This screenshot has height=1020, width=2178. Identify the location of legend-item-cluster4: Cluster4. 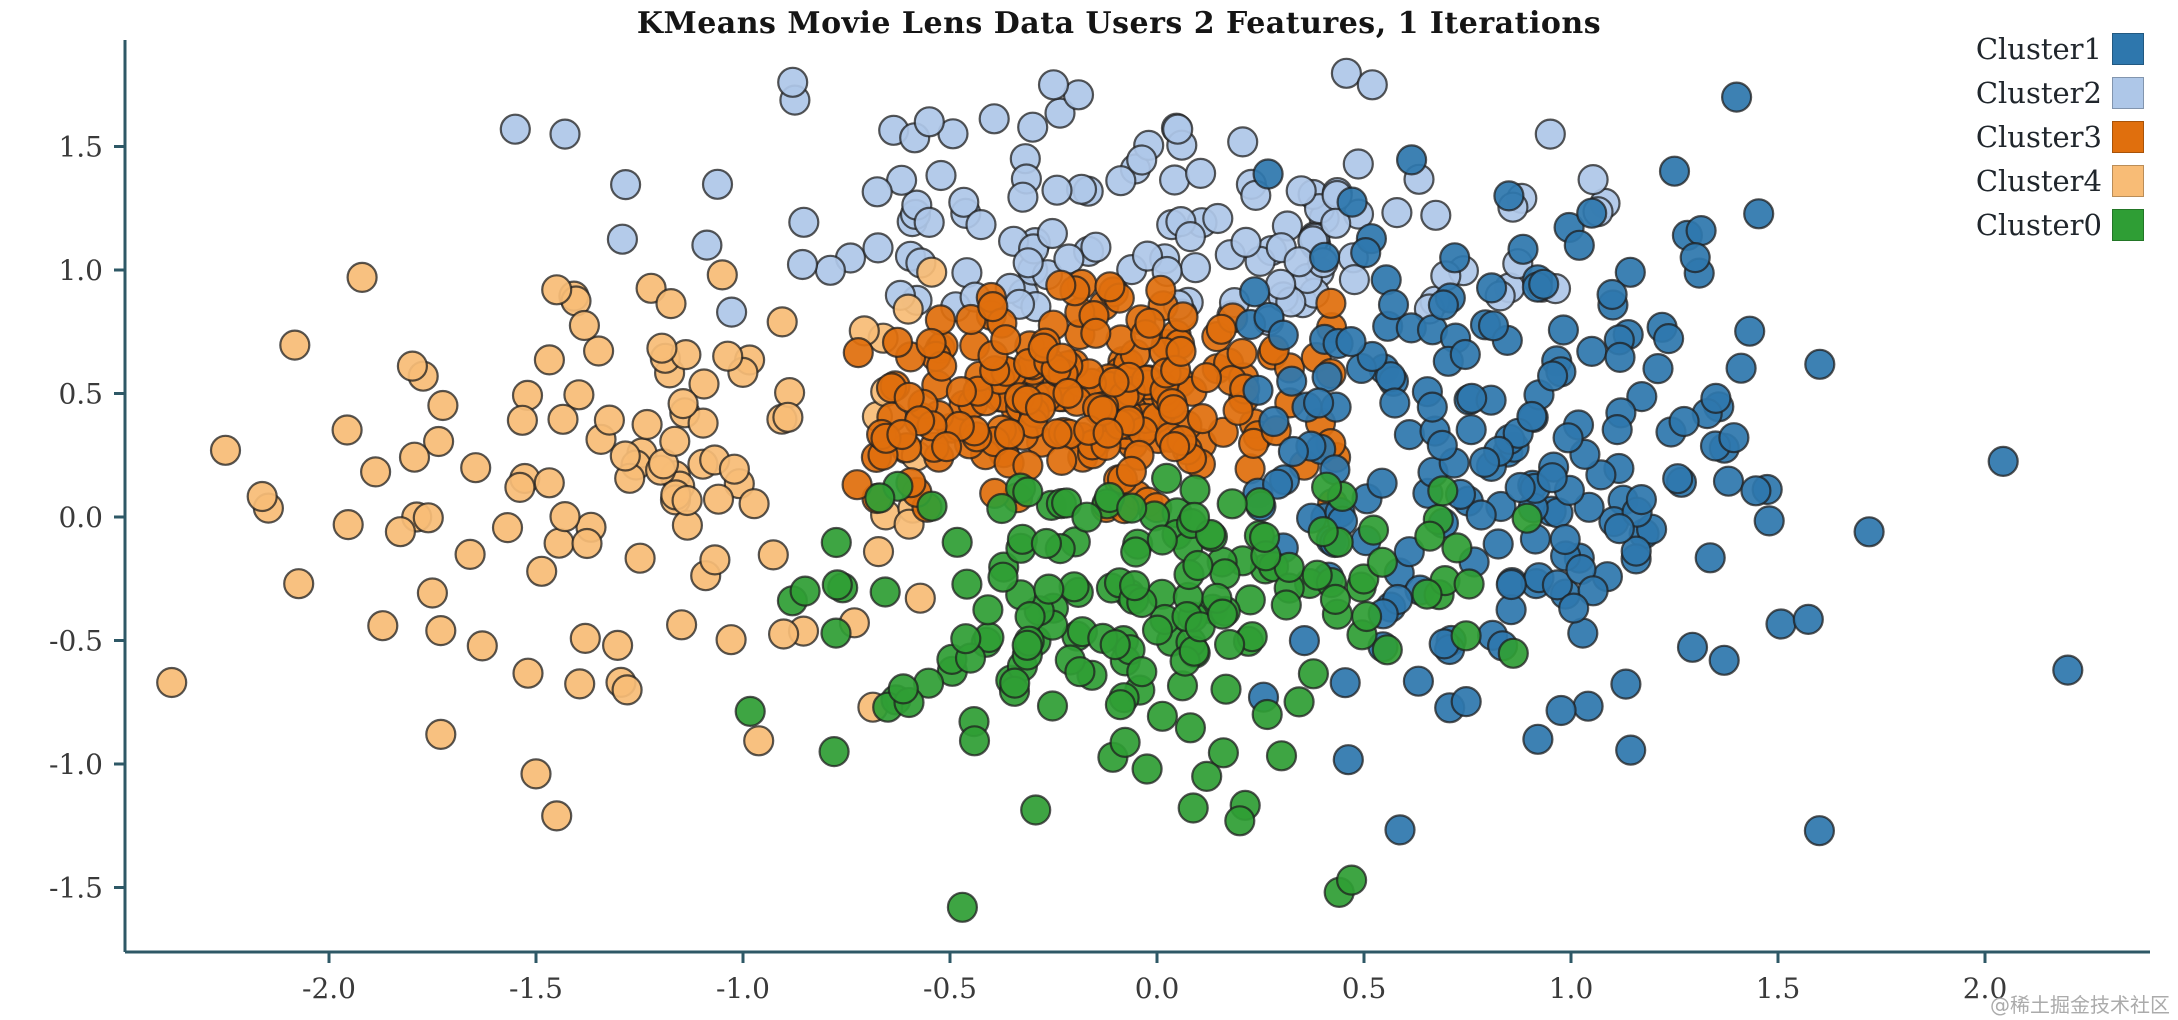
(2060, 180).